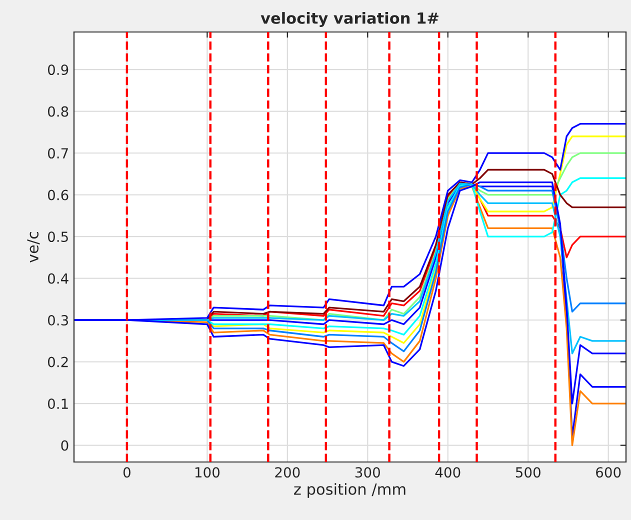 This screenshot has height=520, width=631. Describe the element at coordinates (58, 237) in the screenshot. I see `y-tick-label: 0.5` at that location.